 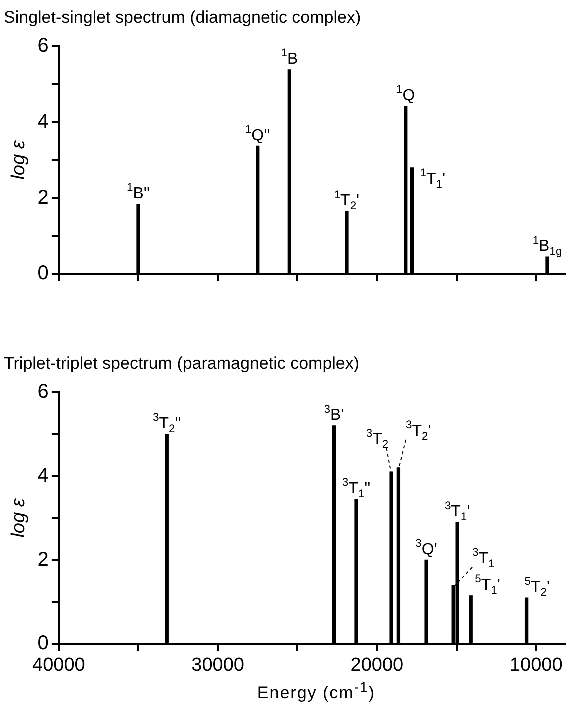 I want to click on chart-title: Singlet-singlet spectrum (diamagnetic complex), so click(x=183, y=17).